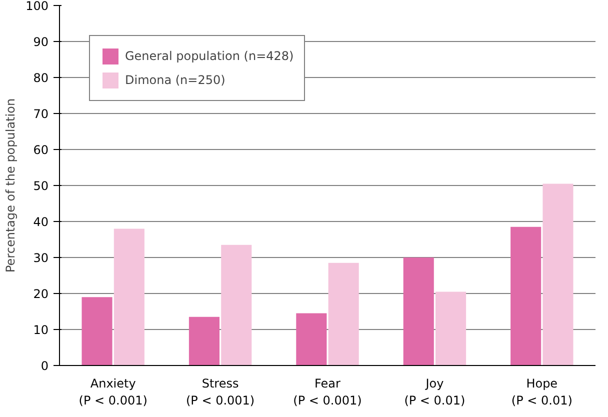  Describe the element at coordinates (37, 6) in the screenshot. I see `y-tick-label: 100` at that location.